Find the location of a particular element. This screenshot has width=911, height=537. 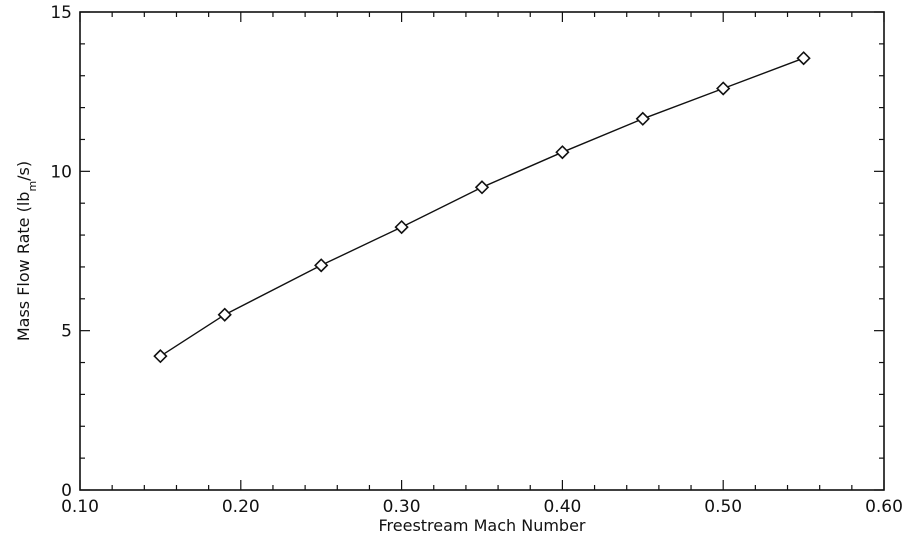

x-tick-label: 0.20 is located at coordinates (241, 507).